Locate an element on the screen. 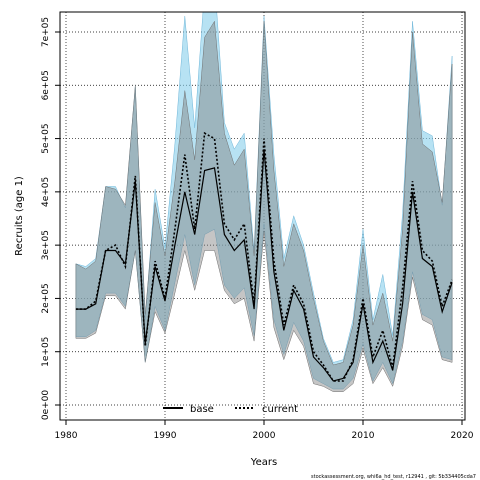 The height and width of the screenshot is (480, 480). x-tick-label: 2000 is located at coordinates (264, 436).